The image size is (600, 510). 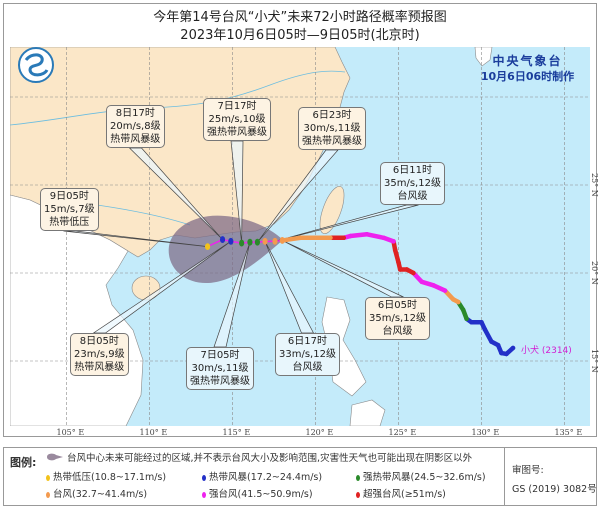 I want to click on callout-6-11: 6日11时 35m/s,12级 台风级, so click(x=412, y=183).